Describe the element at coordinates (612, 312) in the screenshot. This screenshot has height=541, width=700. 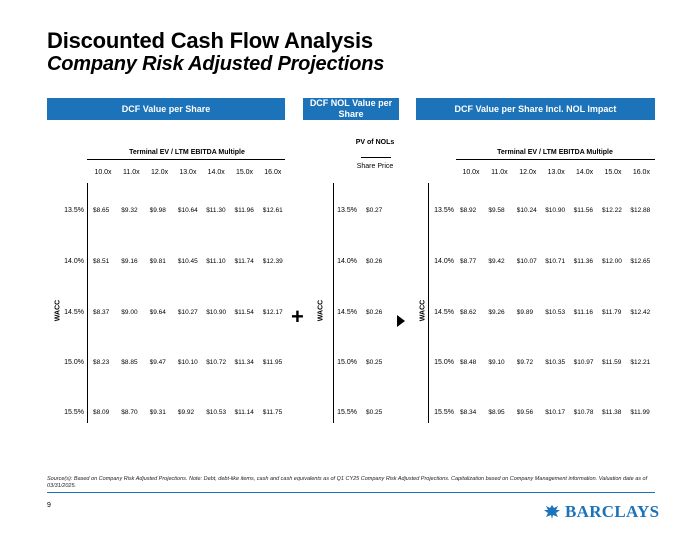
I see `table-cell: $11.79` at that location.